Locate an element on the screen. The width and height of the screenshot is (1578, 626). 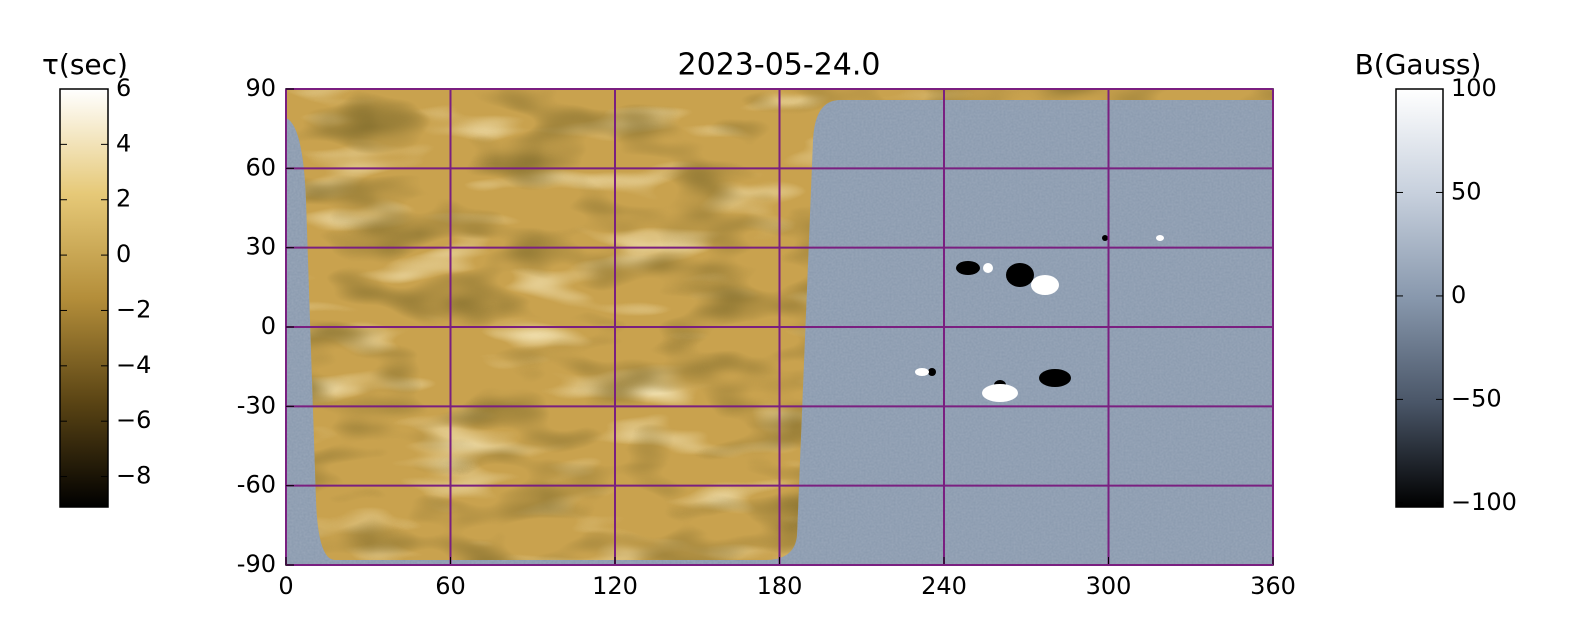
x-tick-label: 60 is located at coordinates (450, 586).